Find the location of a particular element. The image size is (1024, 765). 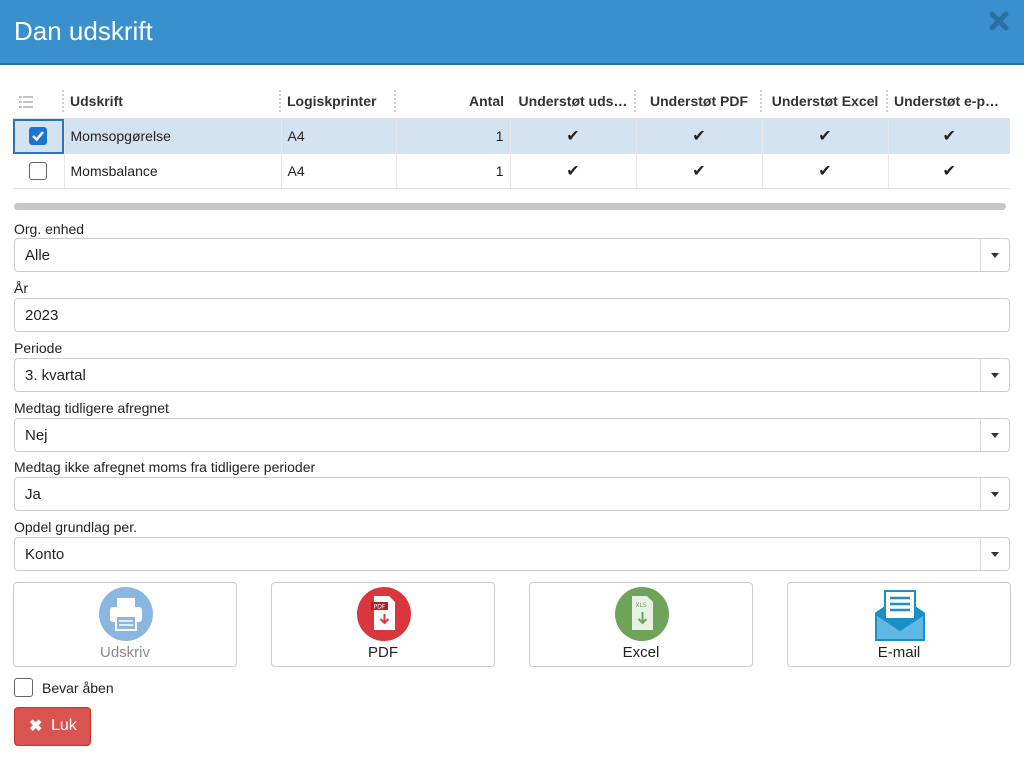

pdf-button: PDF PDF is located at coordinates (383, 624).